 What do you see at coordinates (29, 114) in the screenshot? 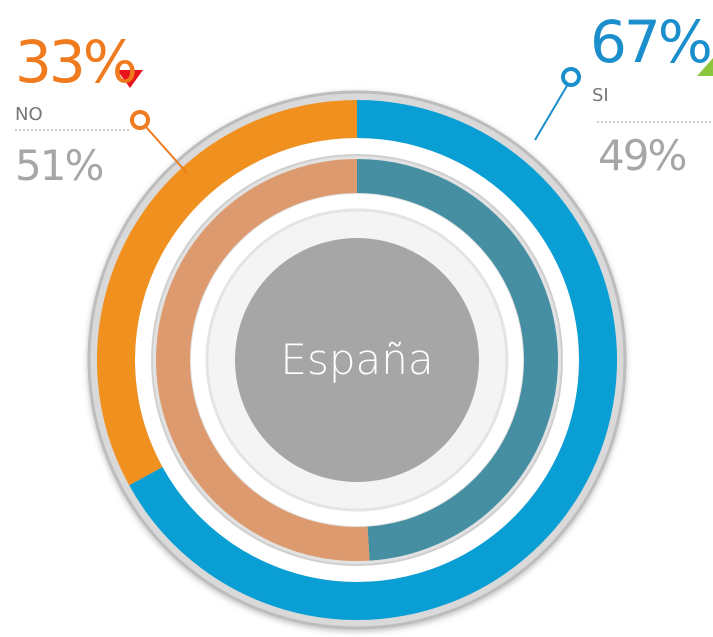
I see `category-label: NO` at bounding box center [29, 114].